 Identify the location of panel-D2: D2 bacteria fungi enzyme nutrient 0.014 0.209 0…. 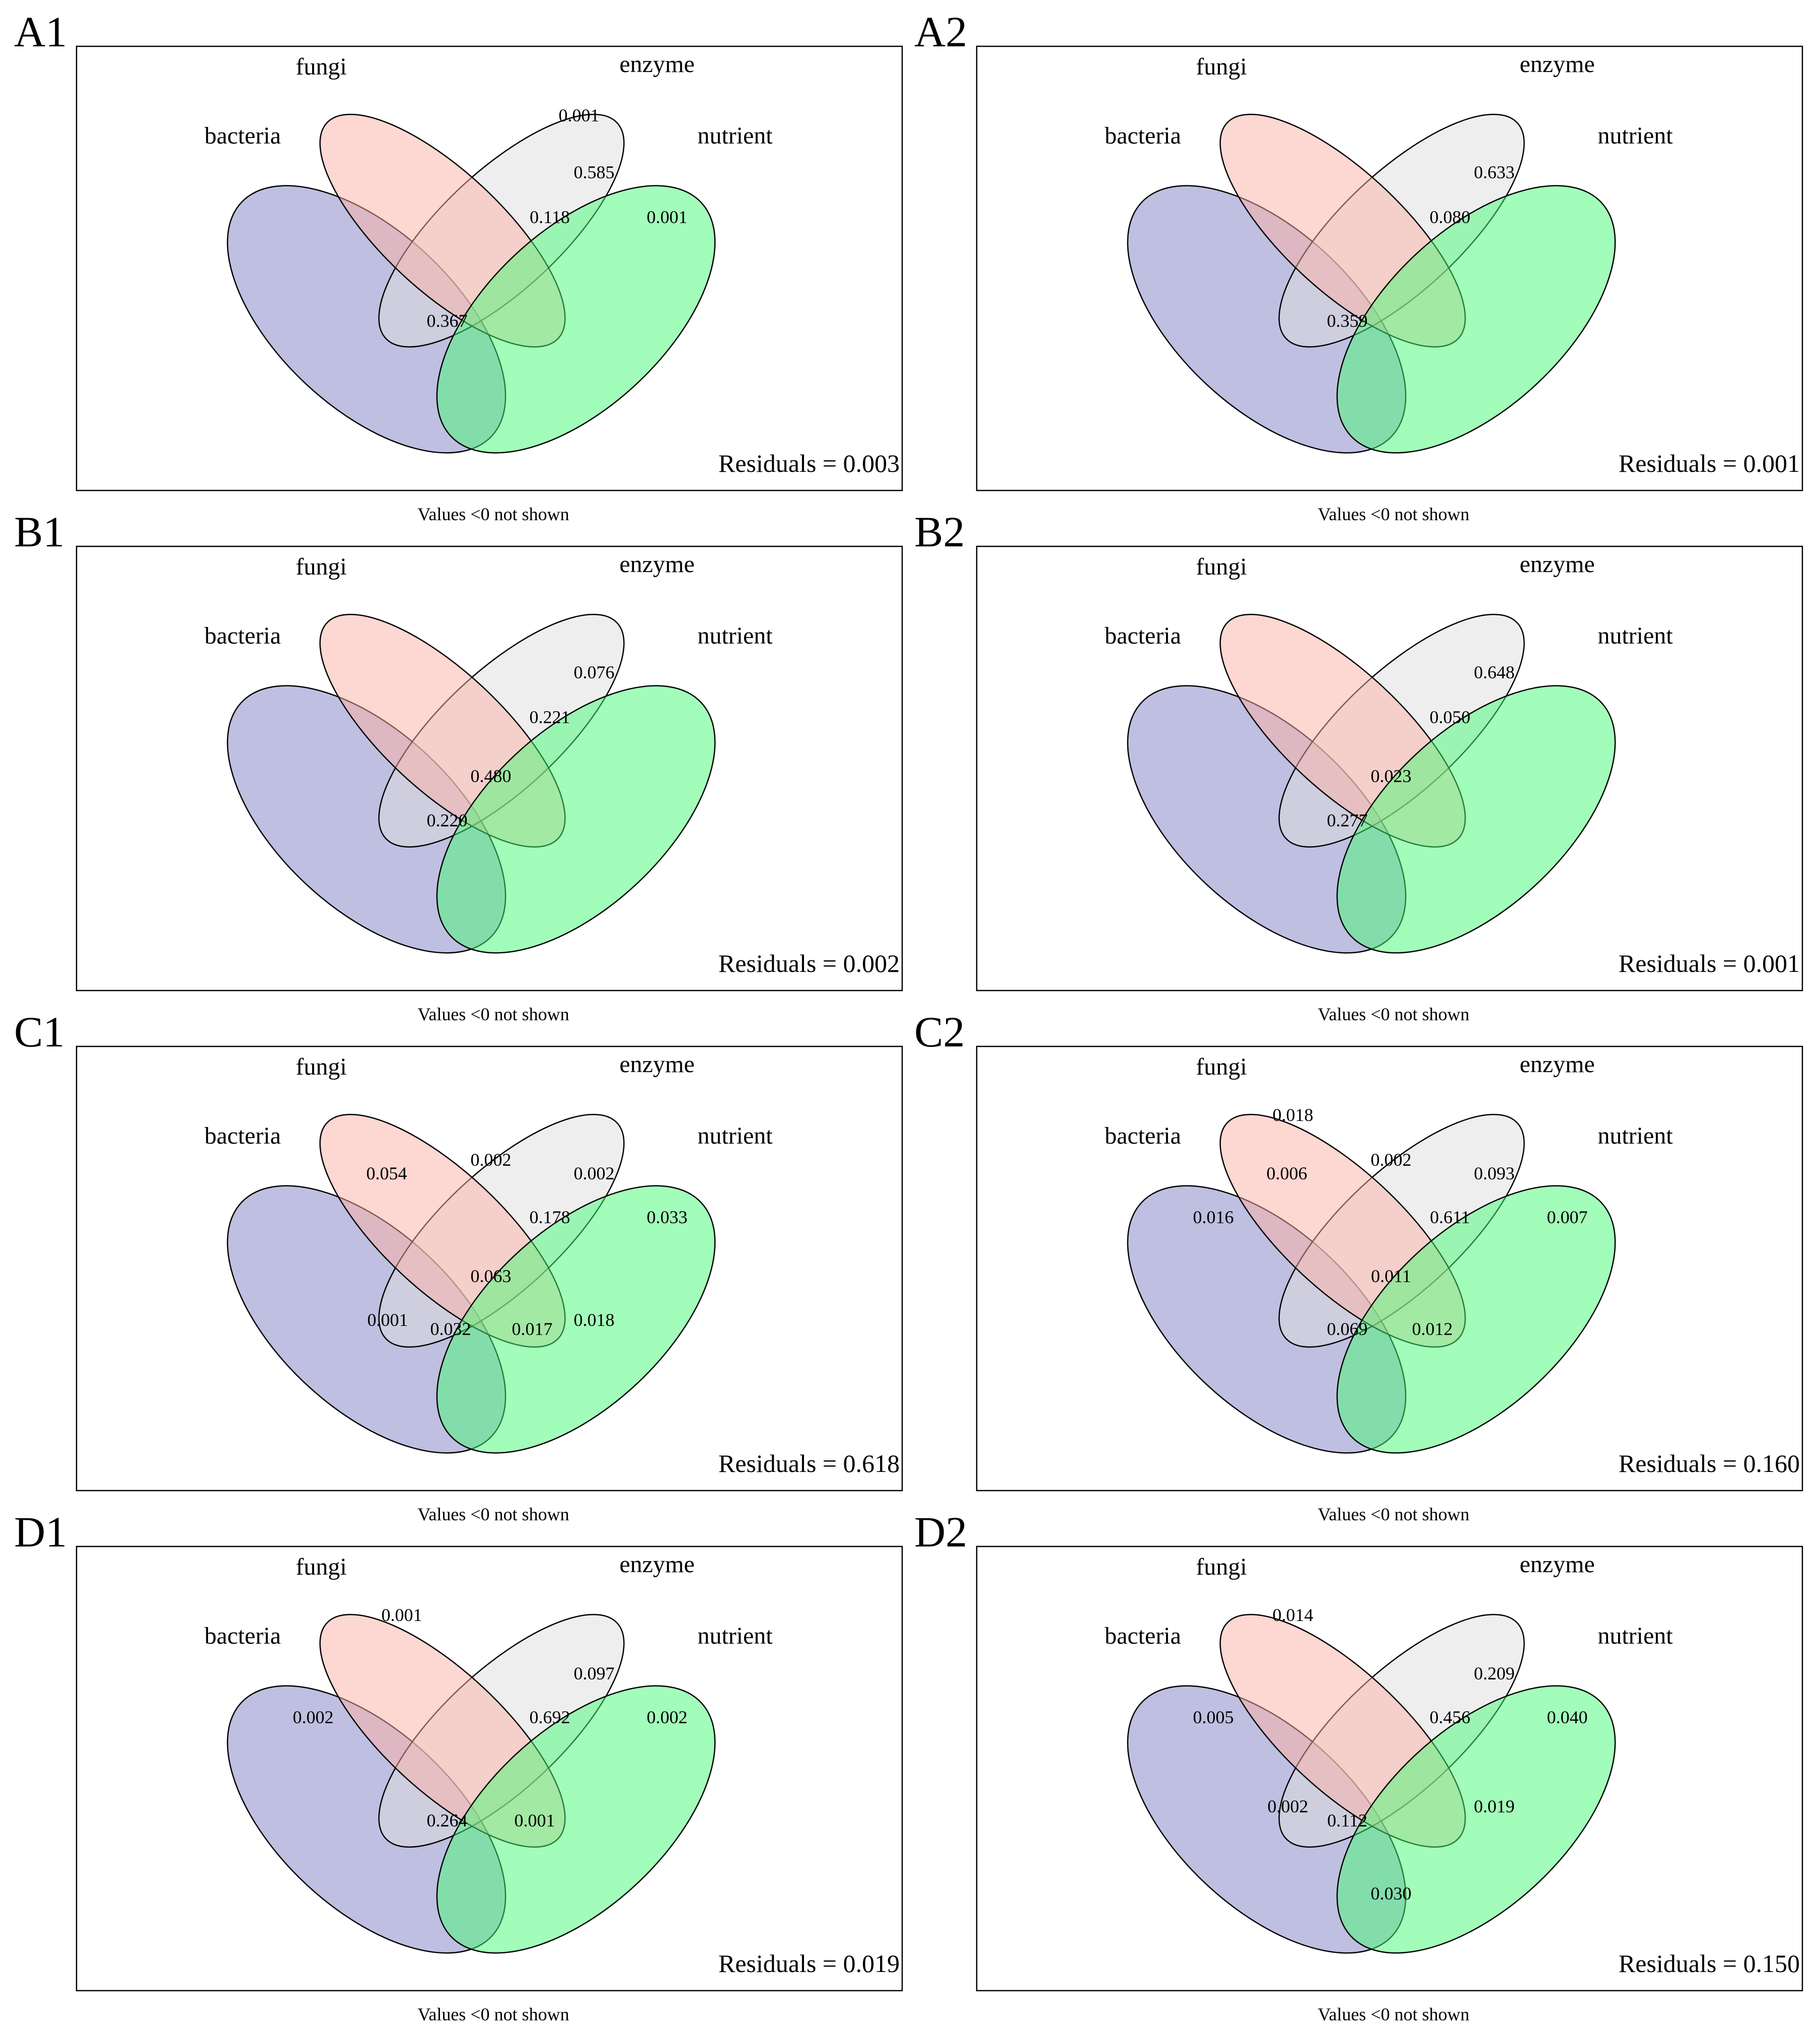
(1358, 1766).